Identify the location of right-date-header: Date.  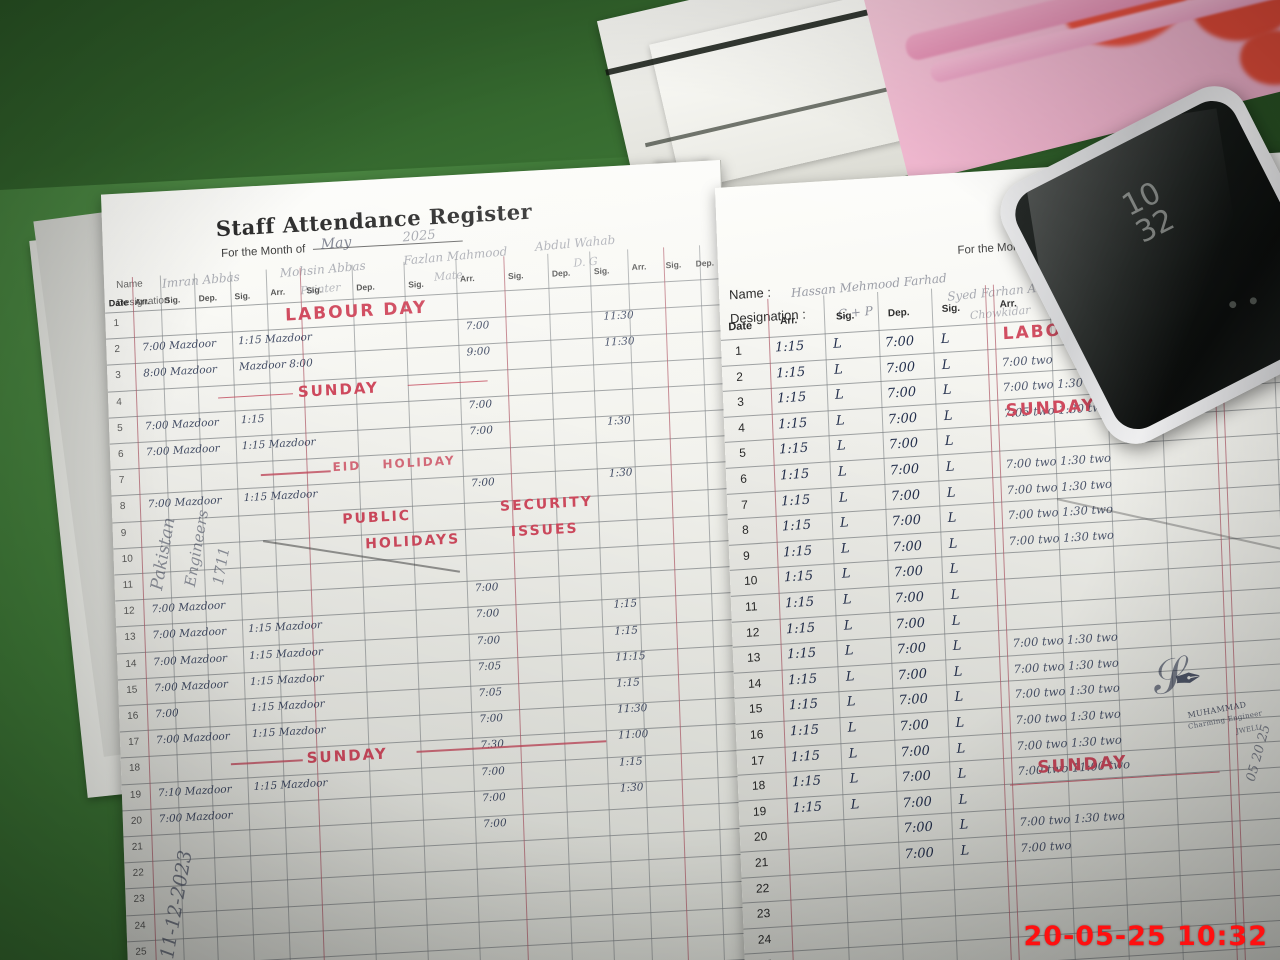
(740, 326).